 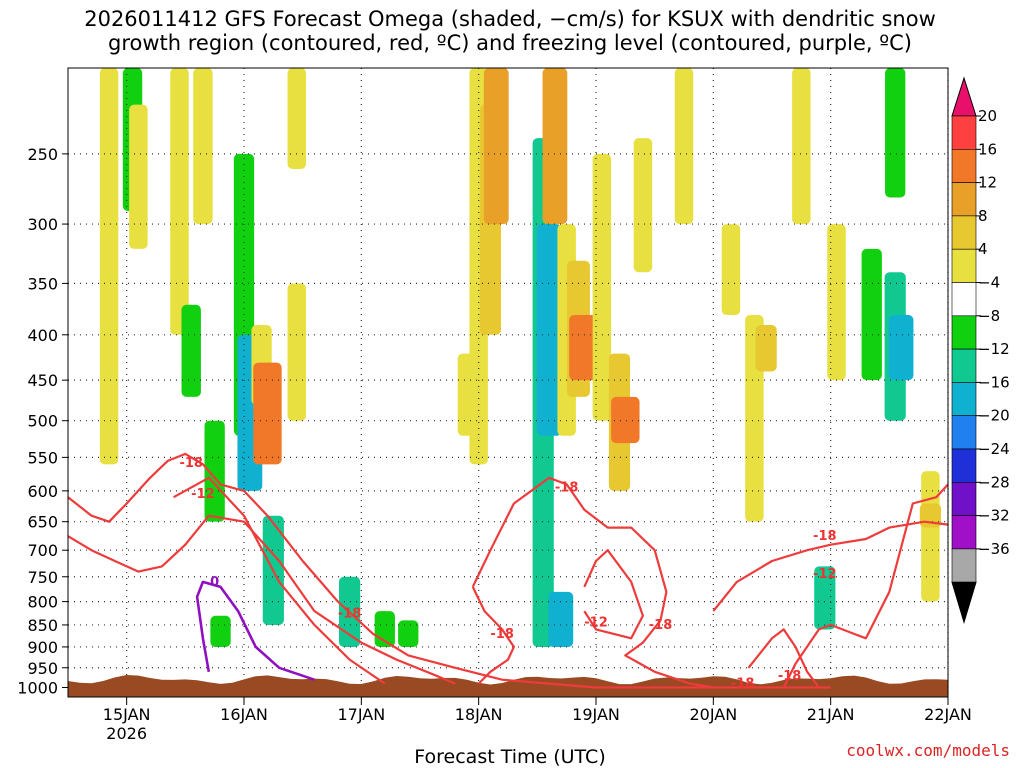 What do you see at coordinates (948, 714) in the screenshot?
I see `x-tick-label: 22JAN` at bounding box center [948, 714].